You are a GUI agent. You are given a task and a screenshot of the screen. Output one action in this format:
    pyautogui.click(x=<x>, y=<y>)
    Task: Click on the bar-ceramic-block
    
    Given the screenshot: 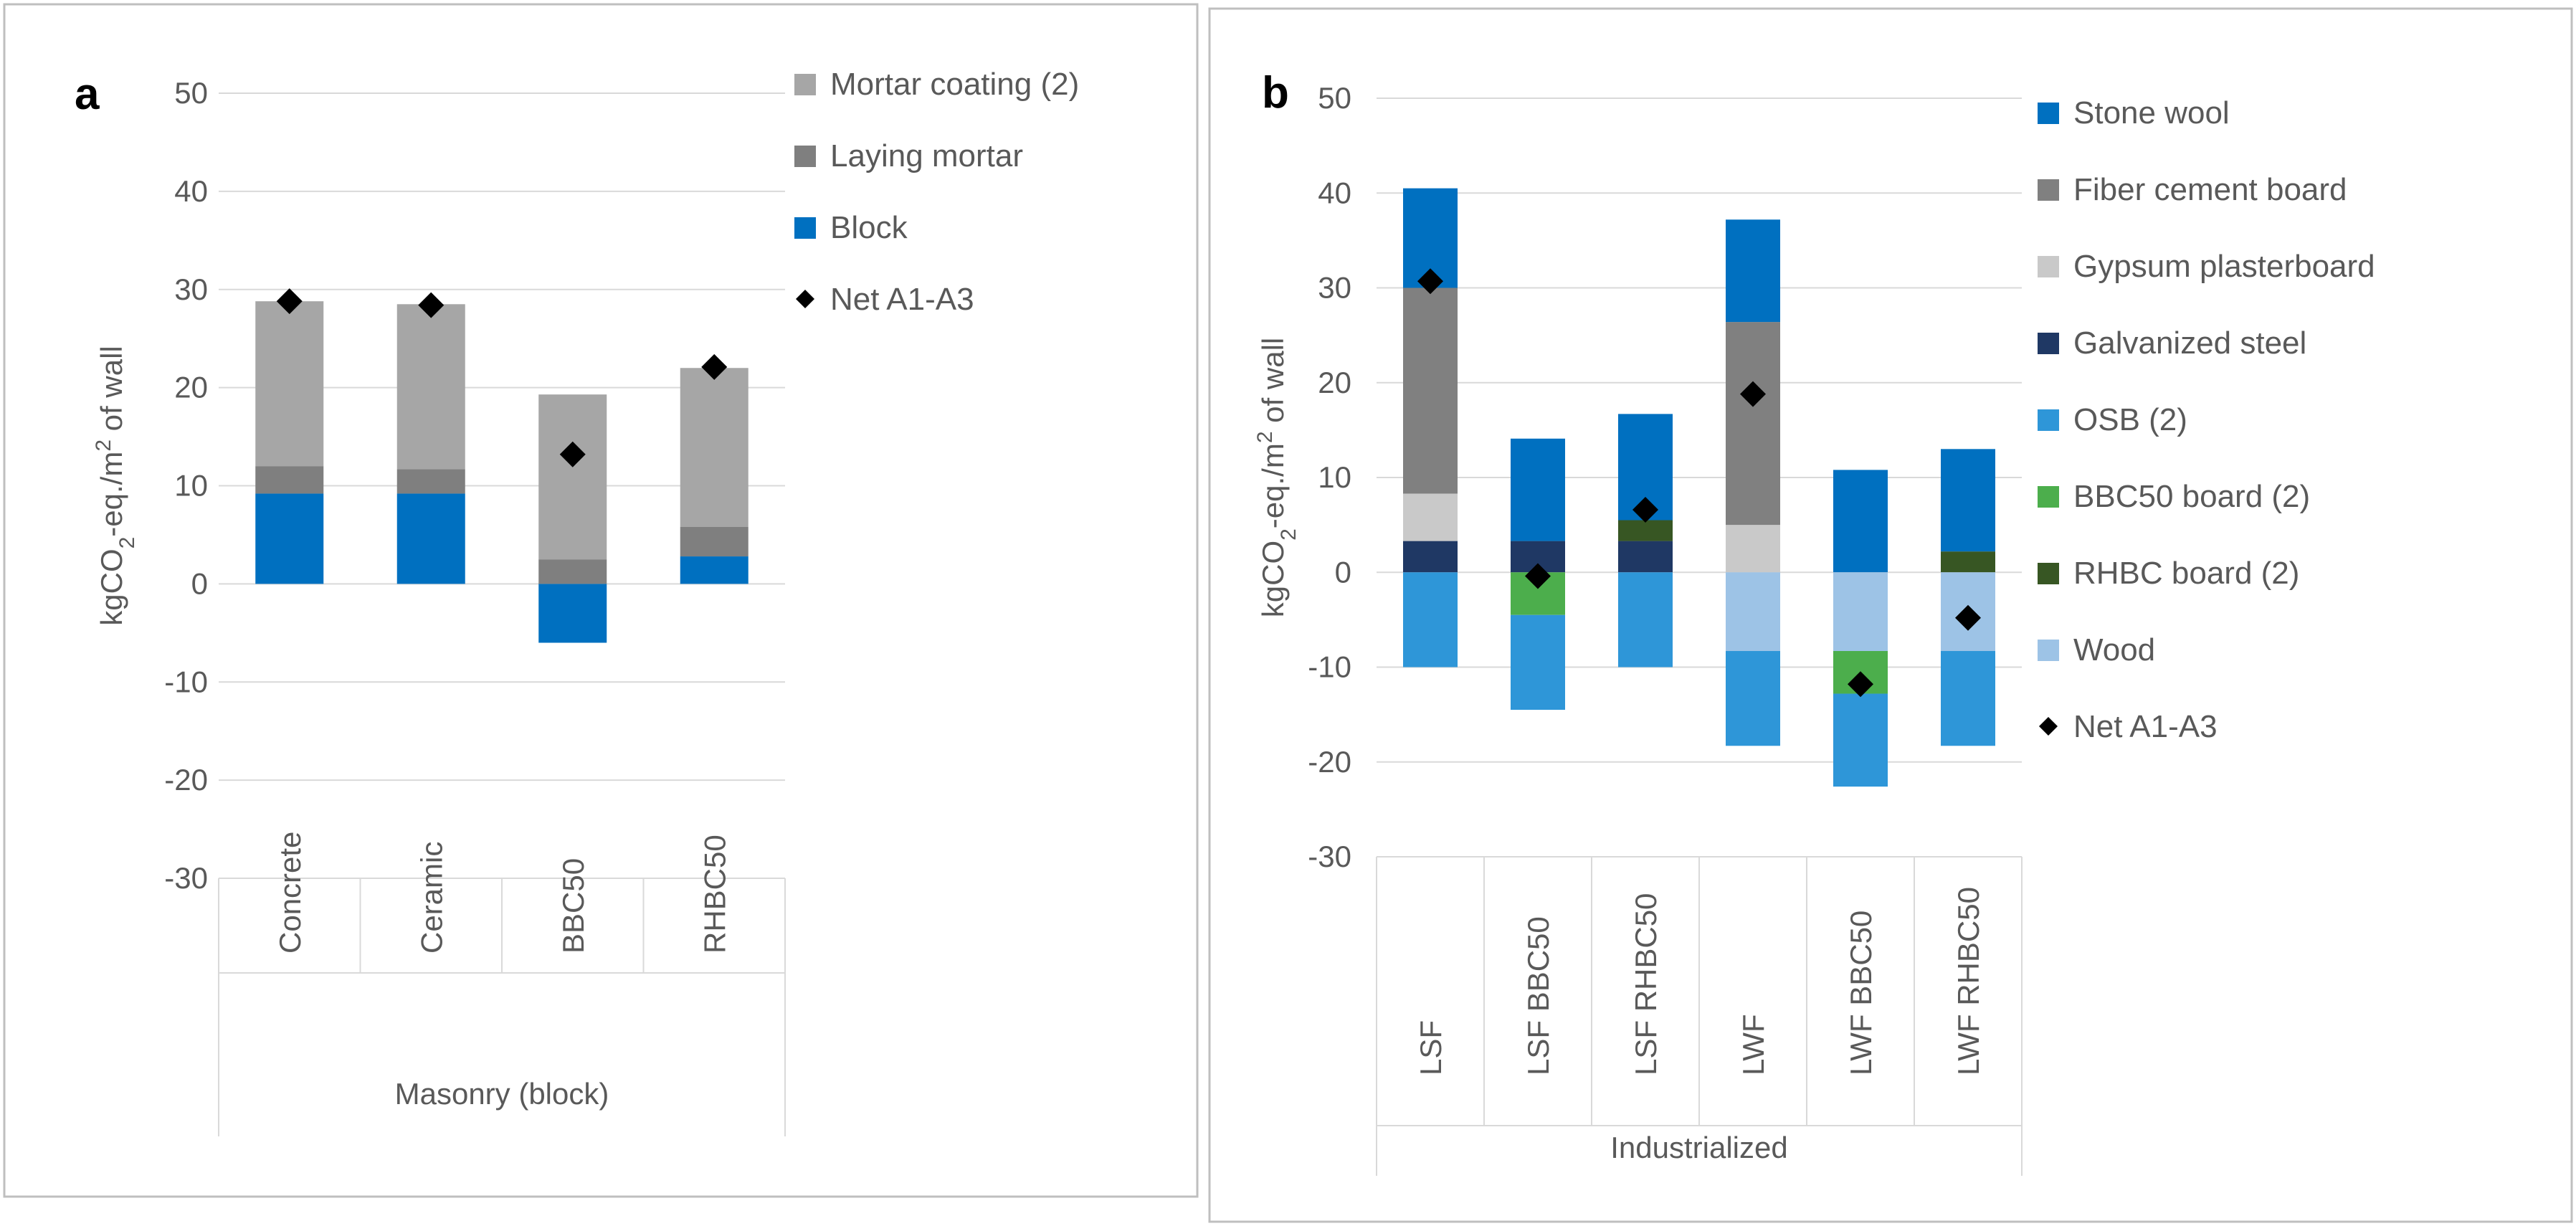 What is the action you would take?
    pyautogui.click(x=431, y=538)
    